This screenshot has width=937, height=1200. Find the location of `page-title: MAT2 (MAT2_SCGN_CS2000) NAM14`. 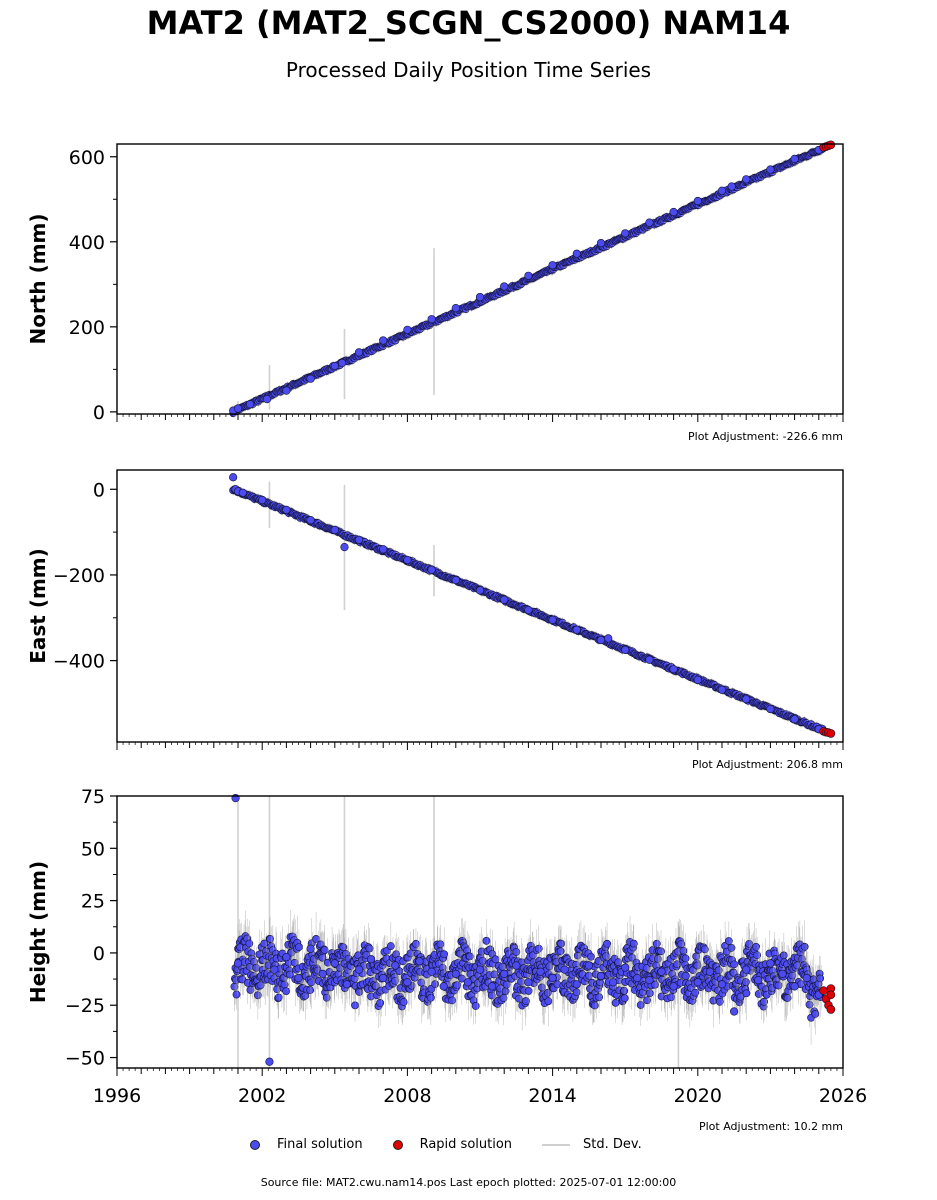

page-title: MAT2 (MAT2_SCGN_CS2000) NAM14 is located at coordinates (468, 23).